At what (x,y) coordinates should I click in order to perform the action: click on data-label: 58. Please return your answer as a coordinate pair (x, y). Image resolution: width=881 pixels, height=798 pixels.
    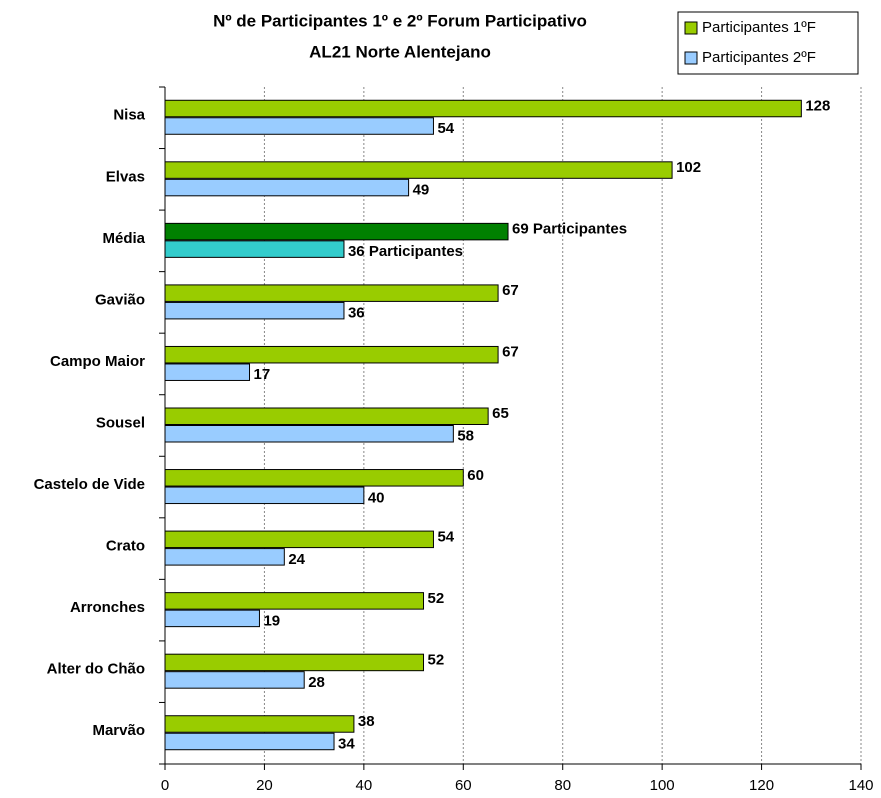
    Looking at the image, I should click on (465, 436).